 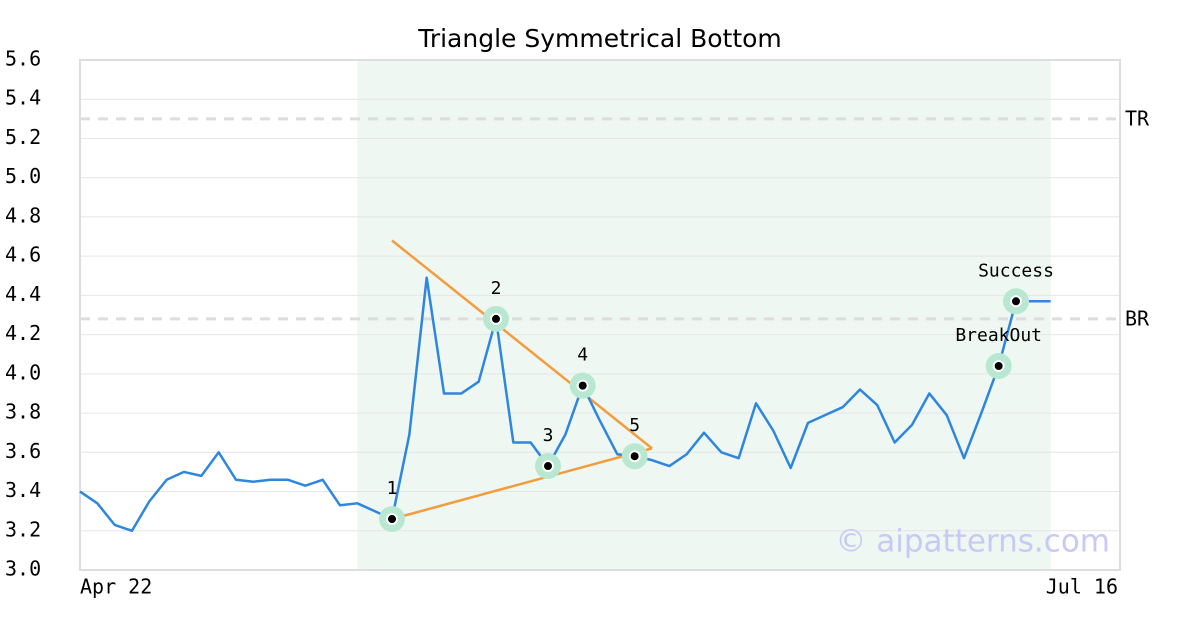 I want to click on x-tick-label: Apr 22, so click(x=116, y=587).